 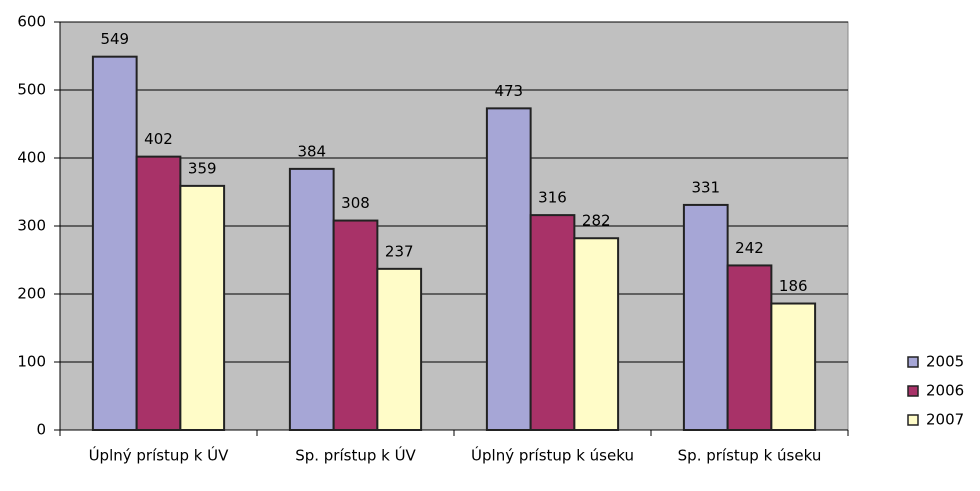 What do you see at coordinates (705, 187) in the screenshot?
I see `data-label: 331` at bounding box center [705, 187].